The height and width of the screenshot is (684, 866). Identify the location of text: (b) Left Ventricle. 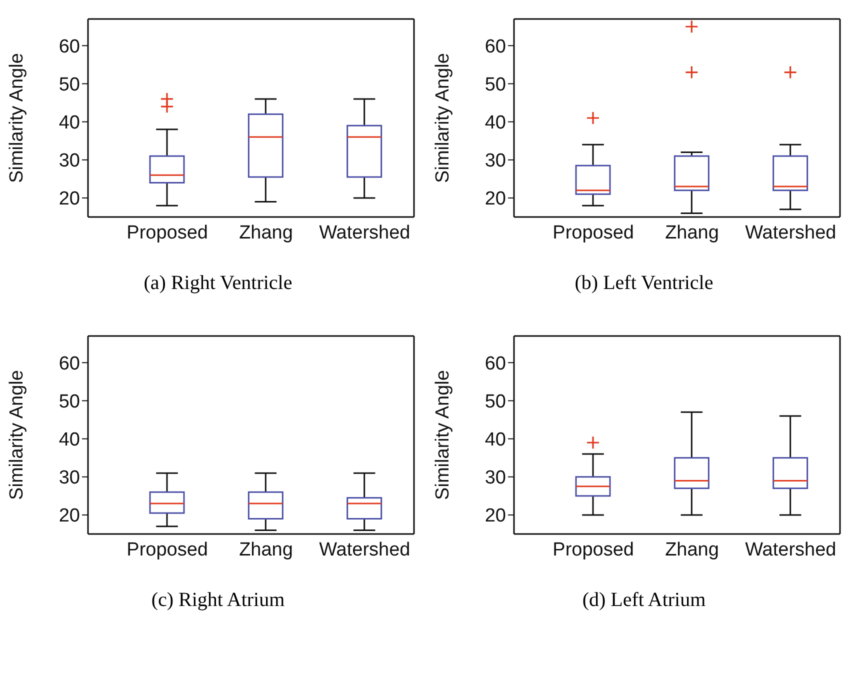
(644, 283).